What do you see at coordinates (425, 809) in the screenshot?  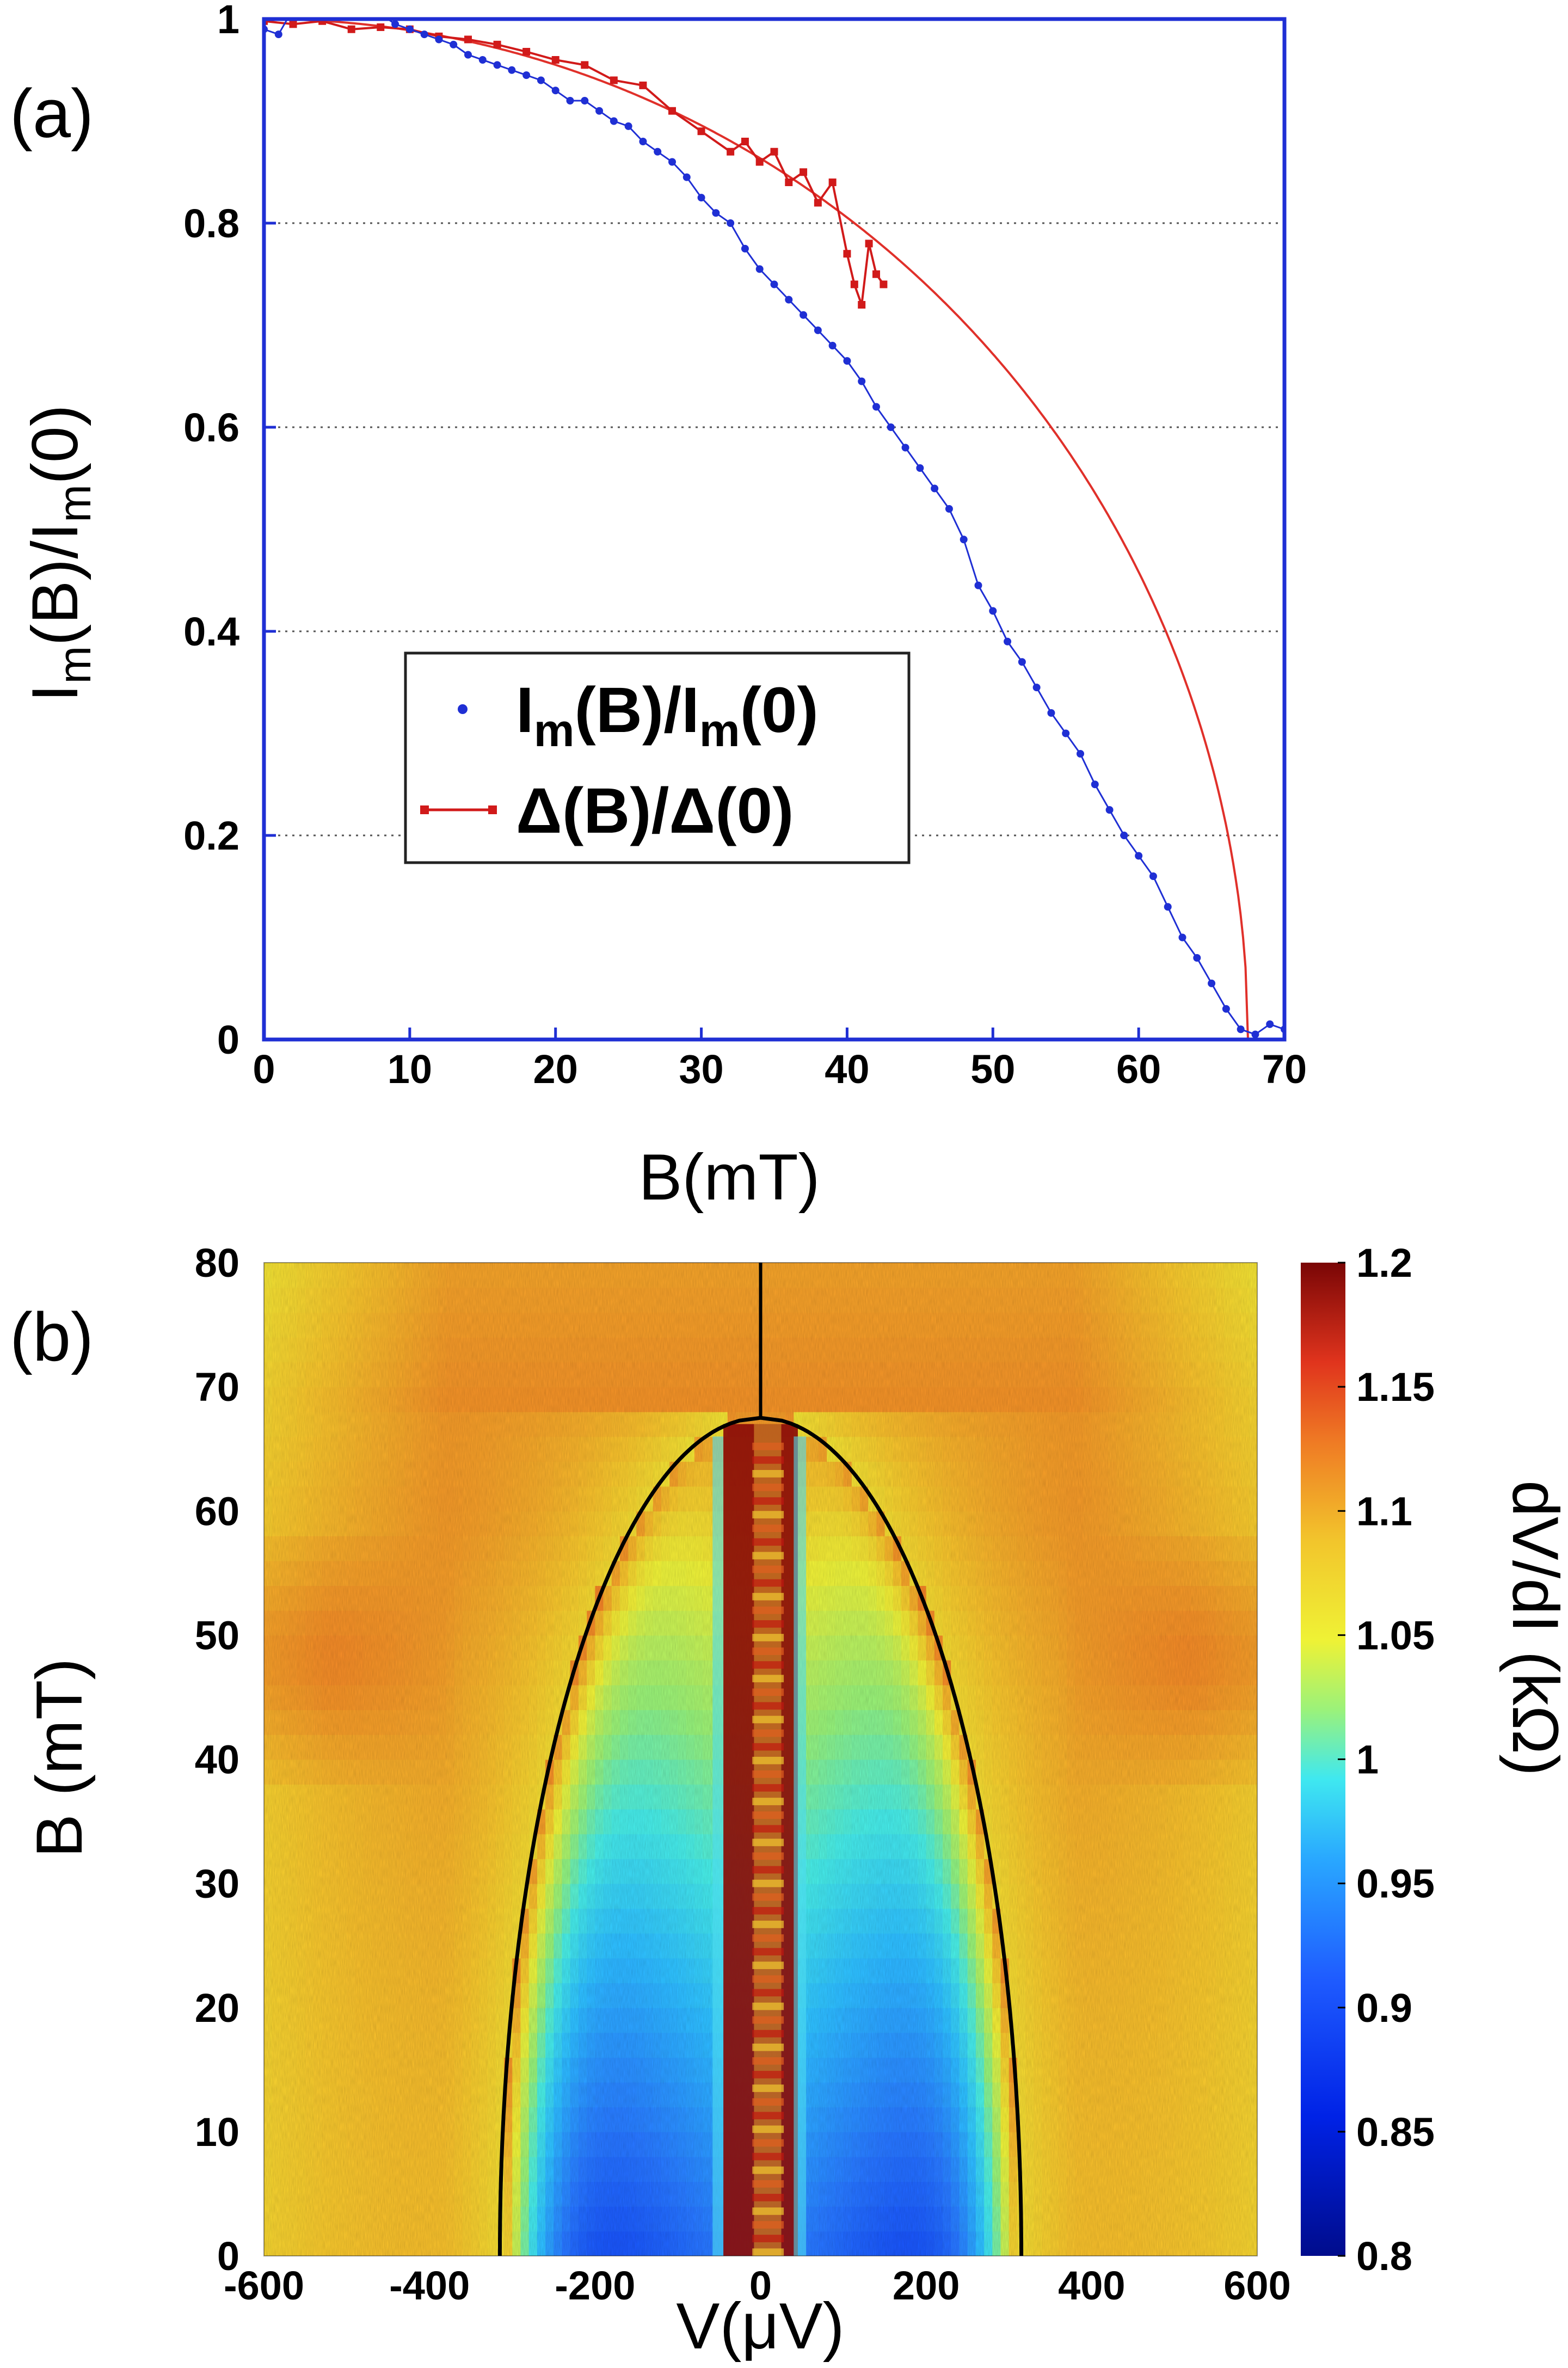 I see `legend-red-marker-left` at bounding box center [425, 809].